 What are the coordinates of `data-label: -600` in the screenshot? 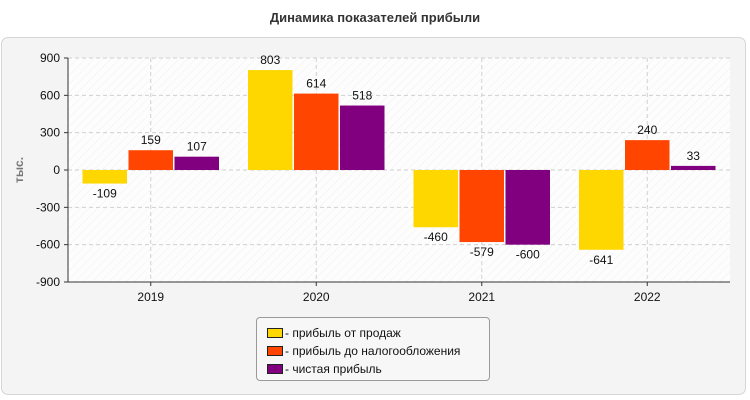 It's located at (528, 255).